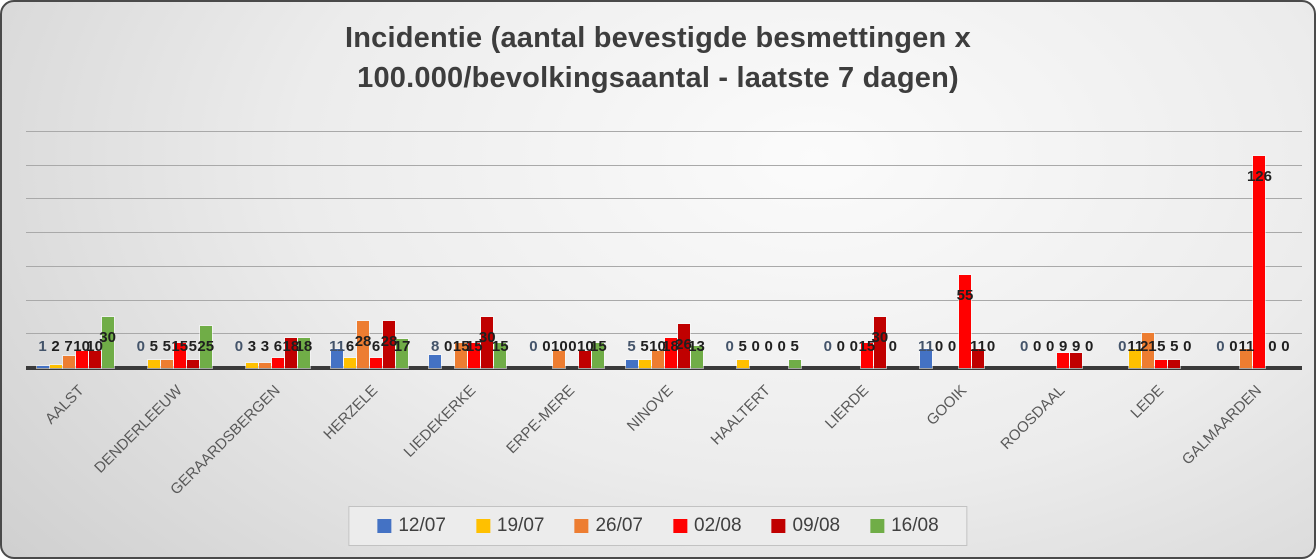 This screenshot has width=1316, height=559. I want to click on data-label: 17, so click(402, 346).